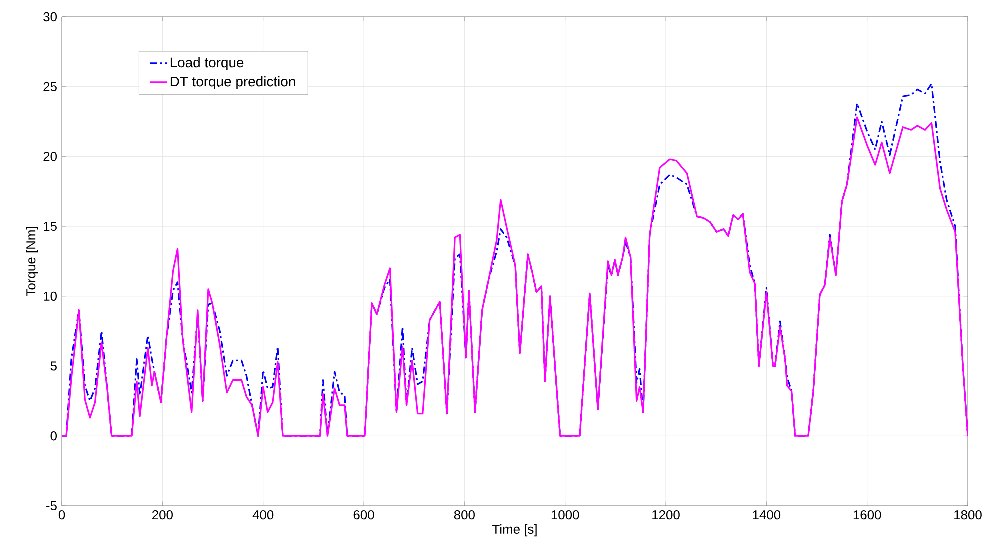 This screenshot has height=549, width=990. I want to click on x-tick-label: 1200, so click(666, 515).